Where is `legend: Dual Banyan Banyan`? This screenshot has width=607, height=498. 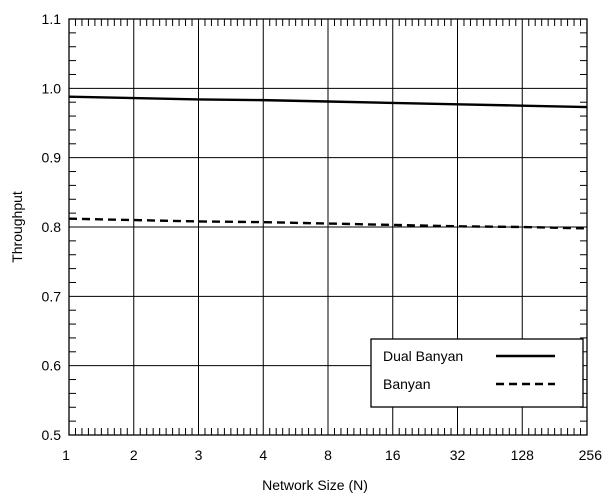 legend: Dual Banyan Banyan is located at coordinates (477, 373).